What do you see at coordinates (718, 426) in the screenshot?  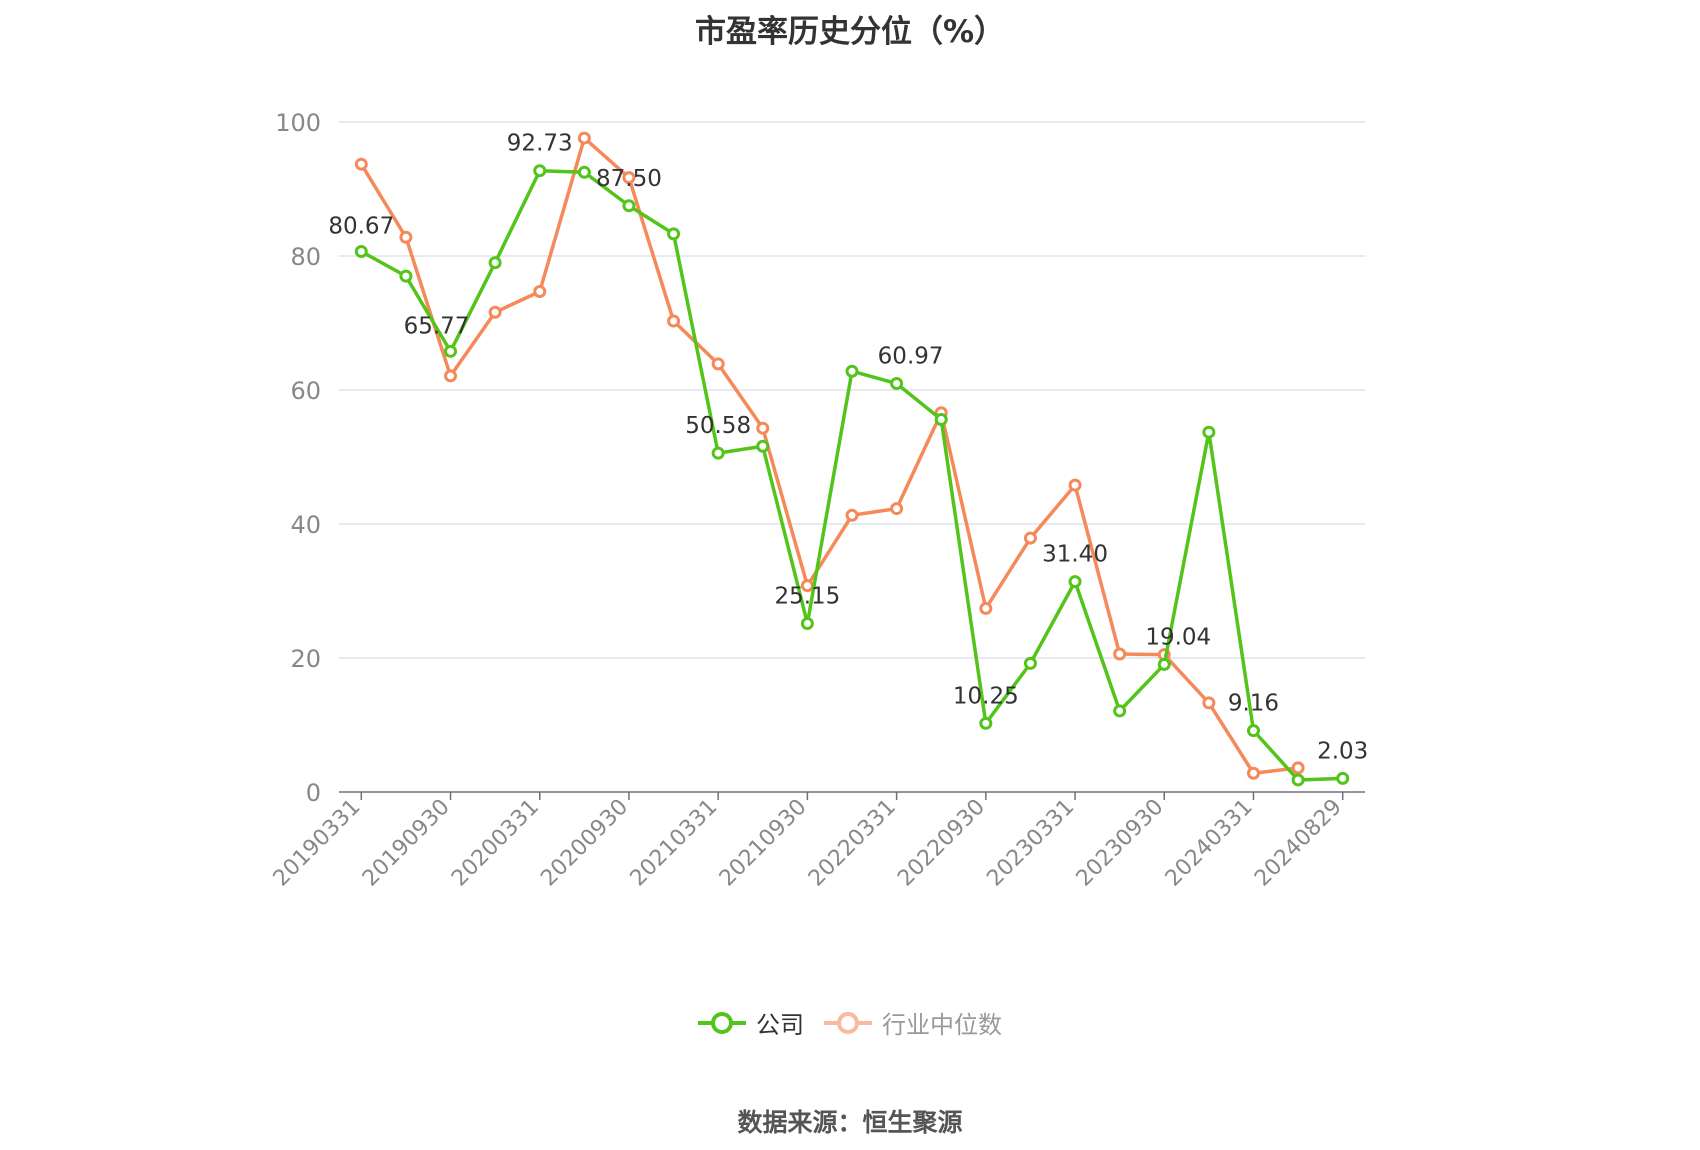 I see `data-label: 50.58` at bounding box center [718, 426].